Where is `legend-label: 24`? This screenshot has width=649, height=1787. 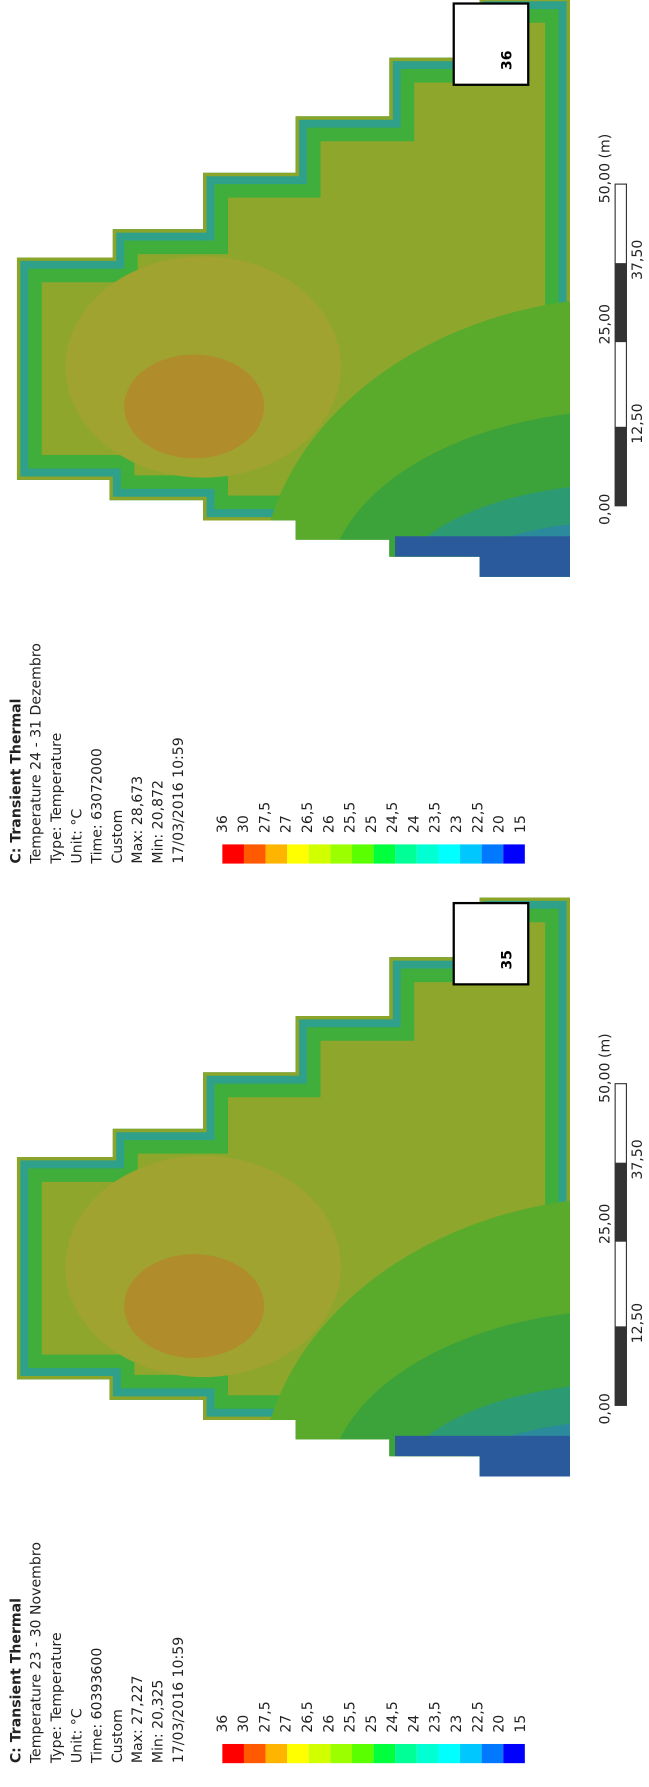
legend-label: 24 is located at coordinates (414, 1724).